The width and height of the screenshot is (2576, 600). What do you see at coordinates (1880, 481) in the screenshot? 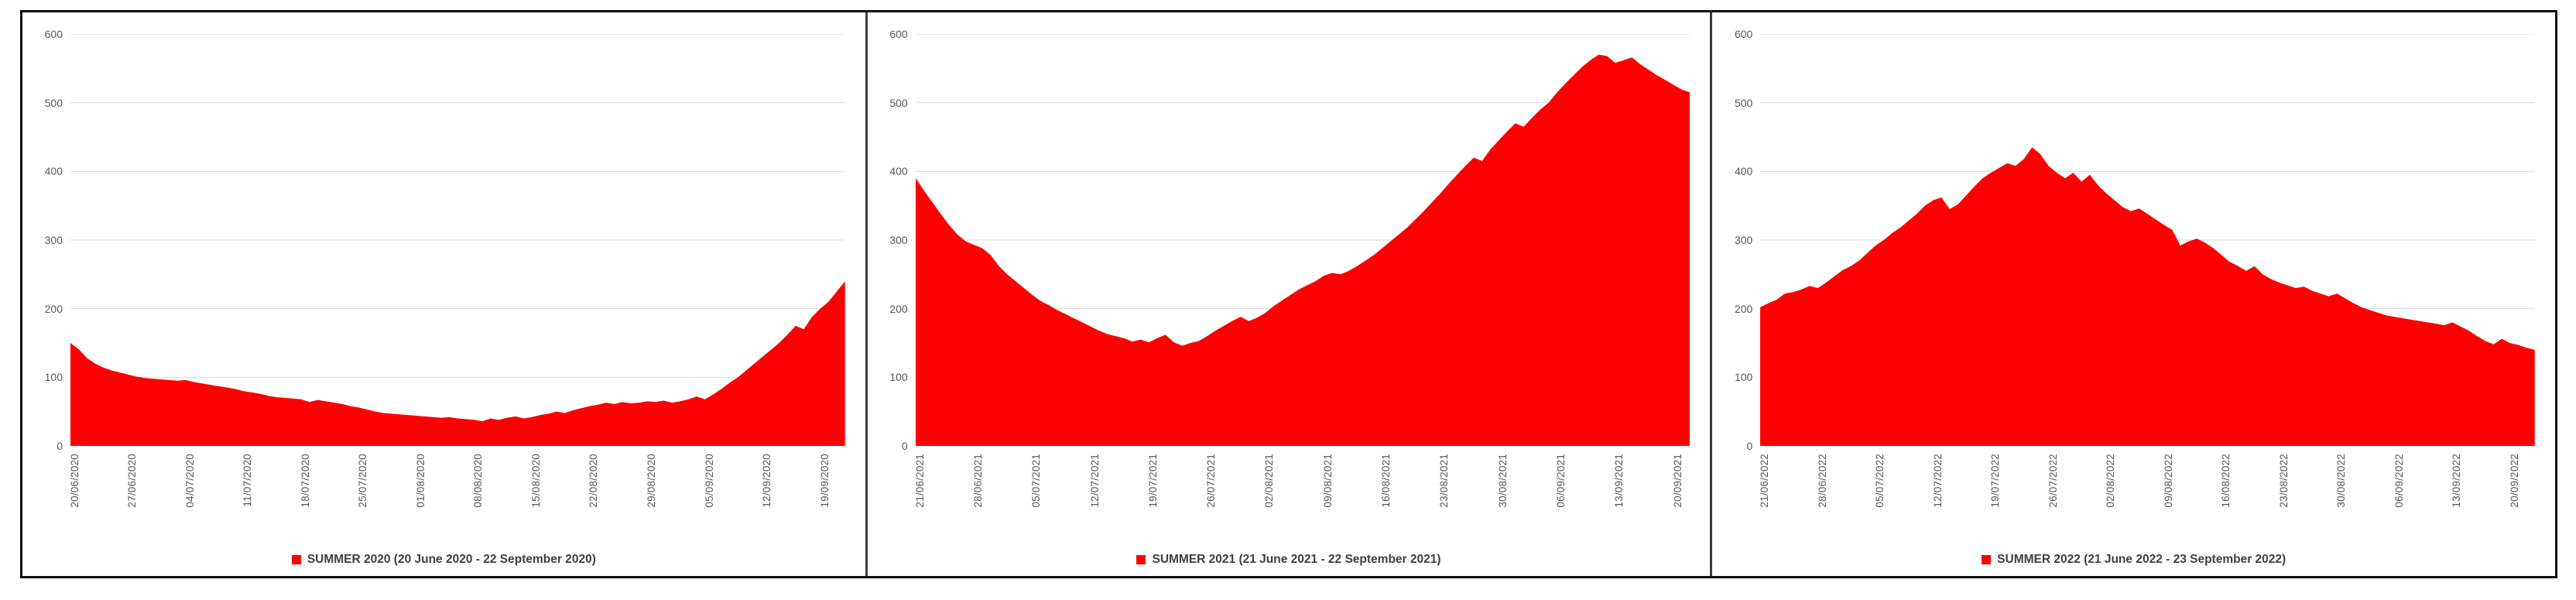
I see `x-axis-tick-label: 05/07/2022` at bounding box center [1880, 481].